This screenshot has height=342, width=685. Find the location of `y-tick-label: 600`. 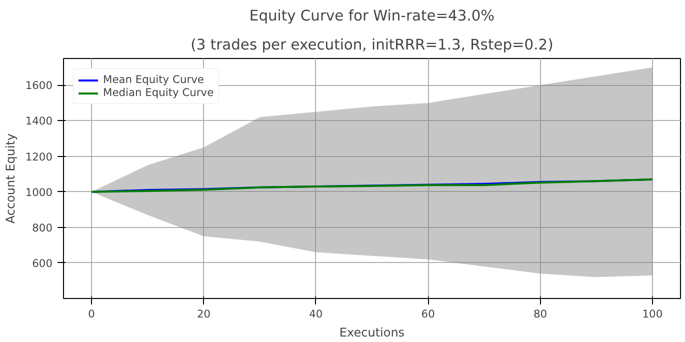

y-tick-label: 600 is located at coordinates (42, 263).